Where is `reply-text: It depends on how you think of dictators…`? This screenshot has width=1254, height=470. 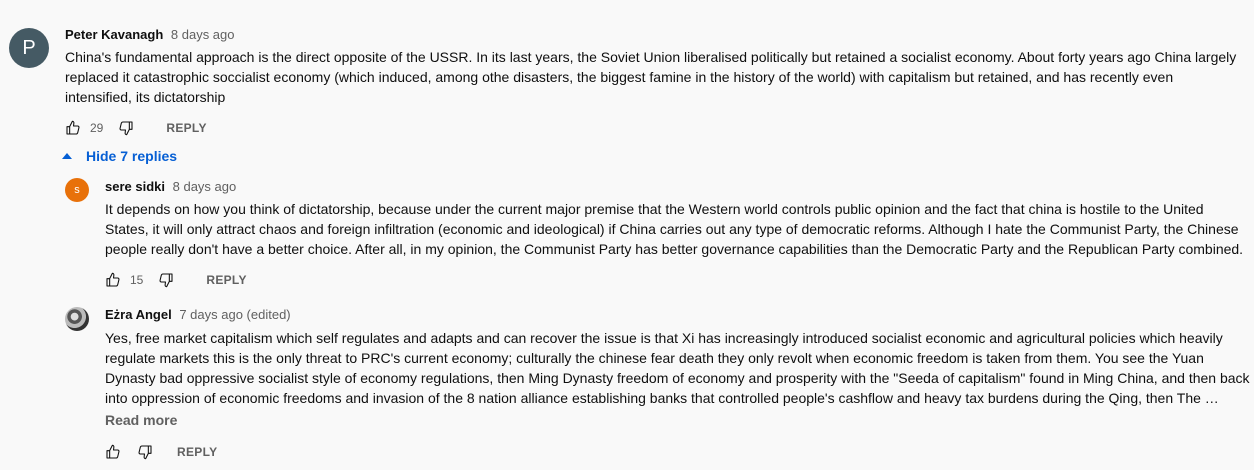
reply-text: It depends on how you think of dictators… is located at coordinates (674, 229).